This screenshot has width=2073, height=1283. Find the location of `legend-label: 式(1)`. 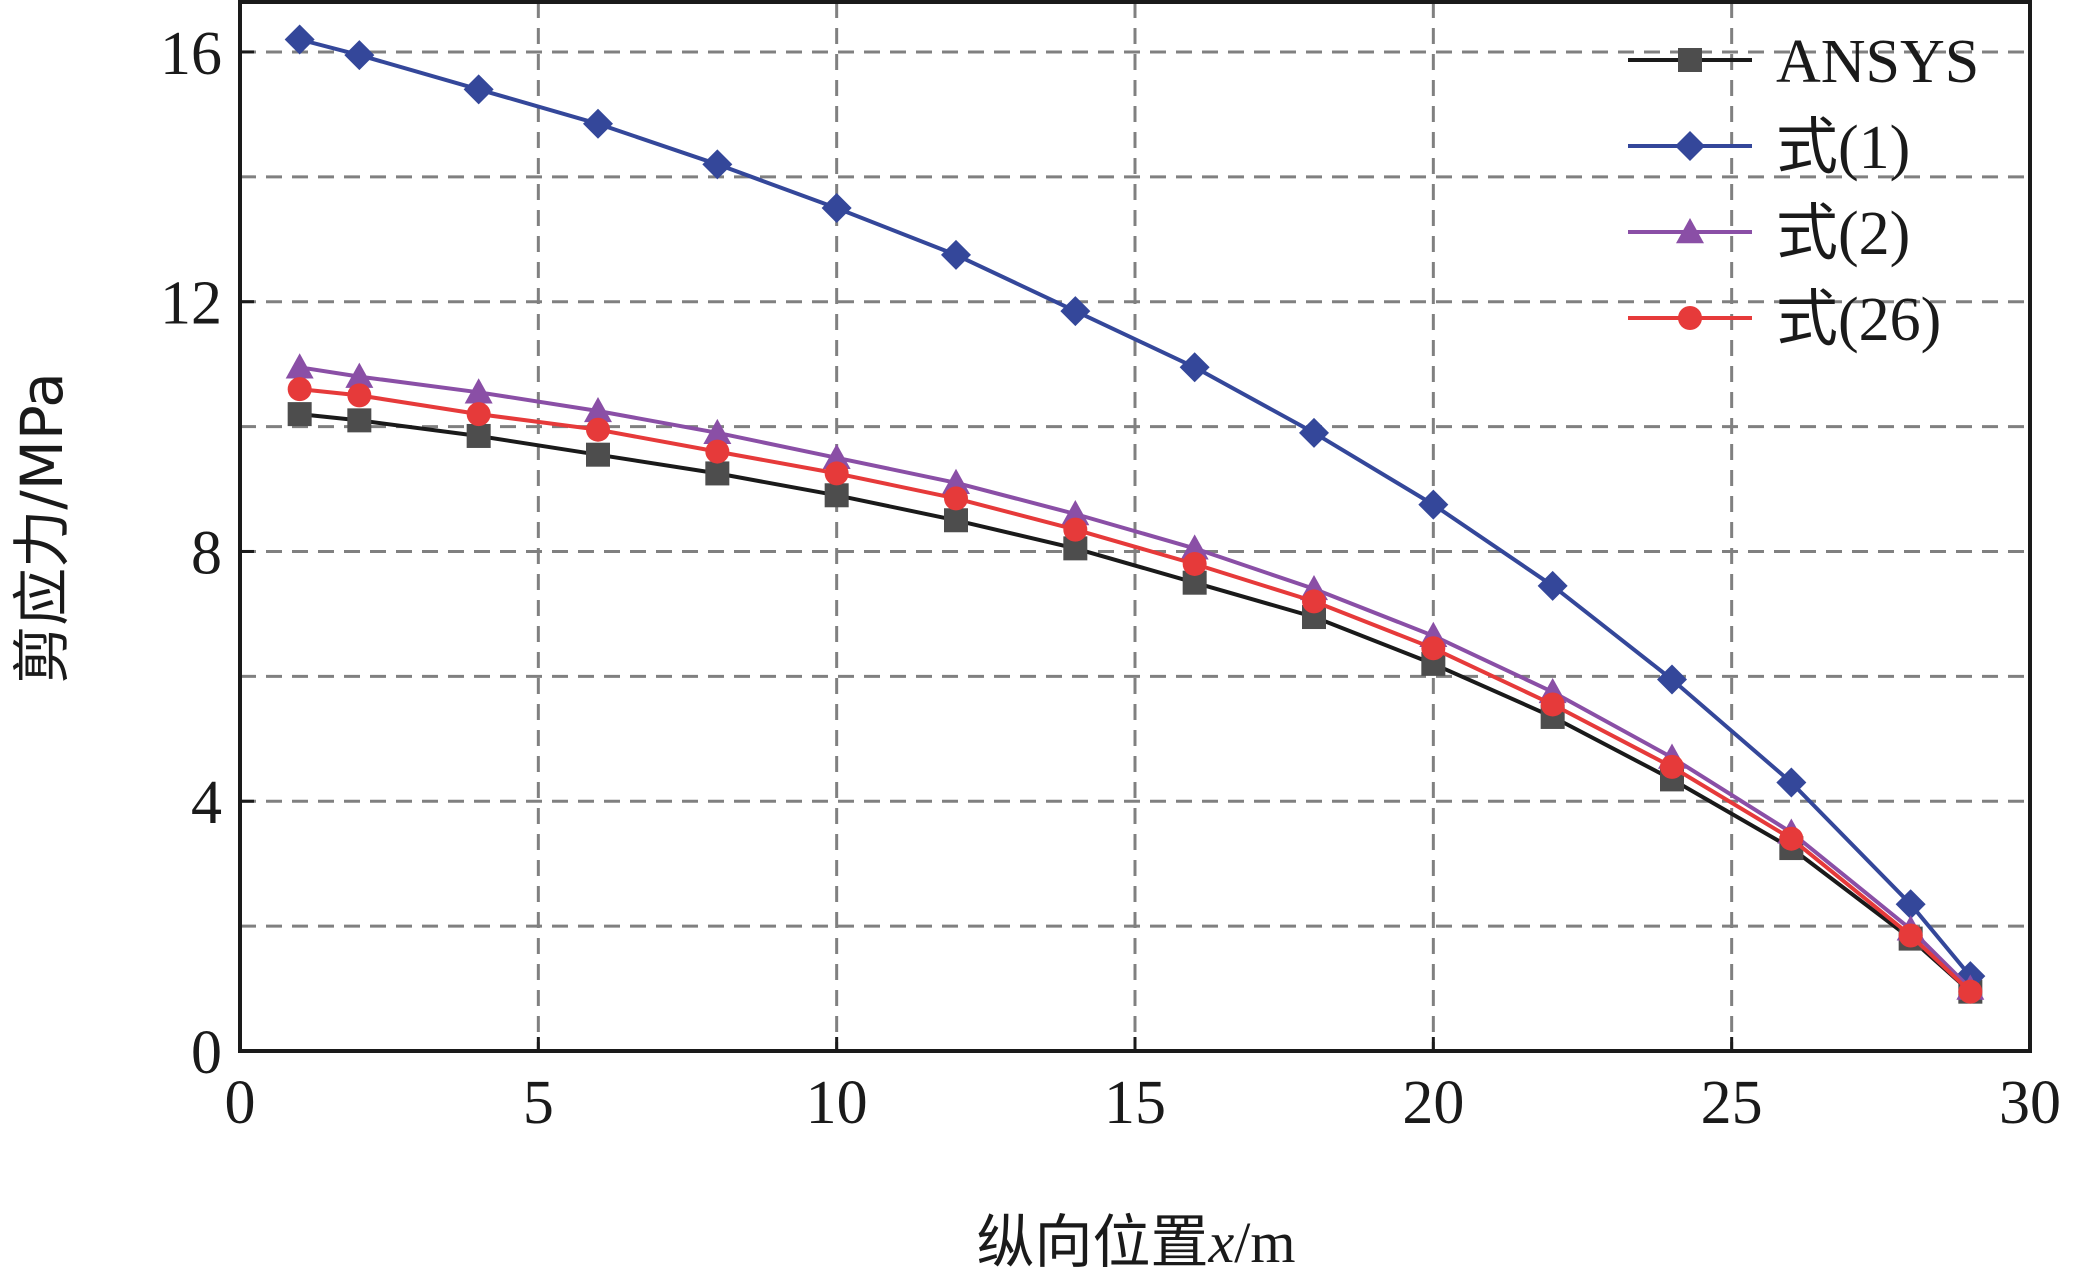

legend-label: 式(1) is located at coordinates (1843, 148).